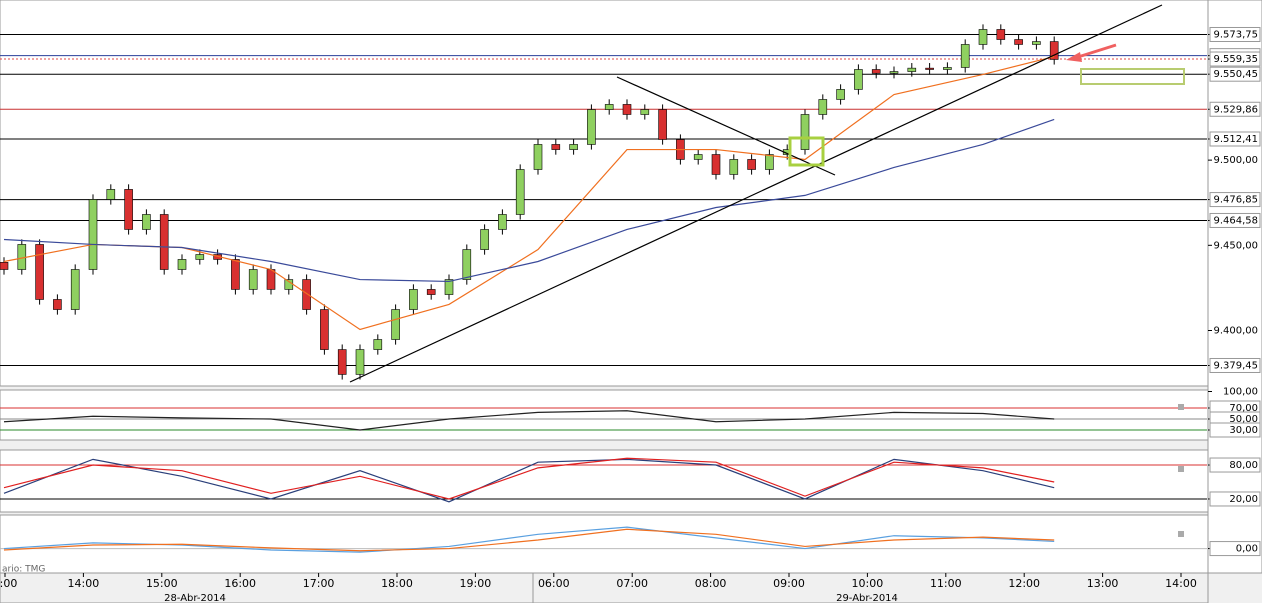  I want to click on y-tick-label: 9.450,00, so click(1235, 245).